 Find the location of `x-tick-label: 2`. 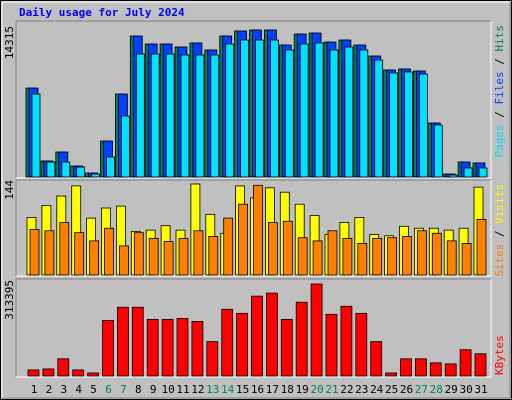

x-tick-label: 2 is located at coordinates (49, 389).